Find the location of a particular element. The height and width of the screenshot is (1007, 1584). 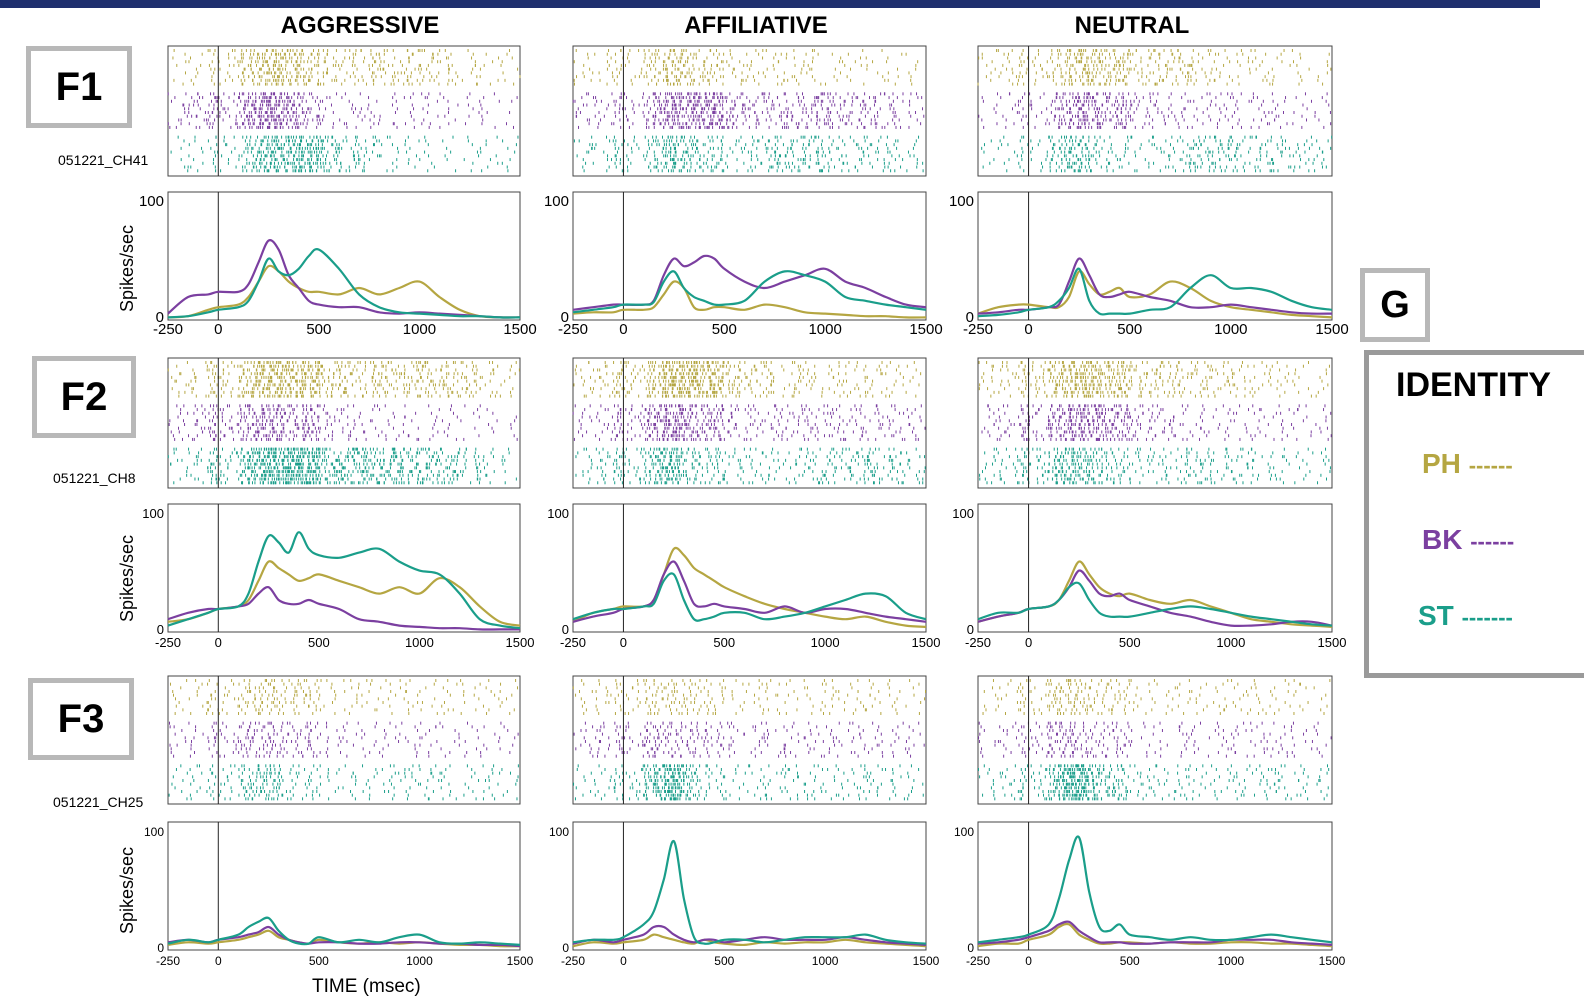

panel-label-f1: F1 is located at coordinates (79, 87).